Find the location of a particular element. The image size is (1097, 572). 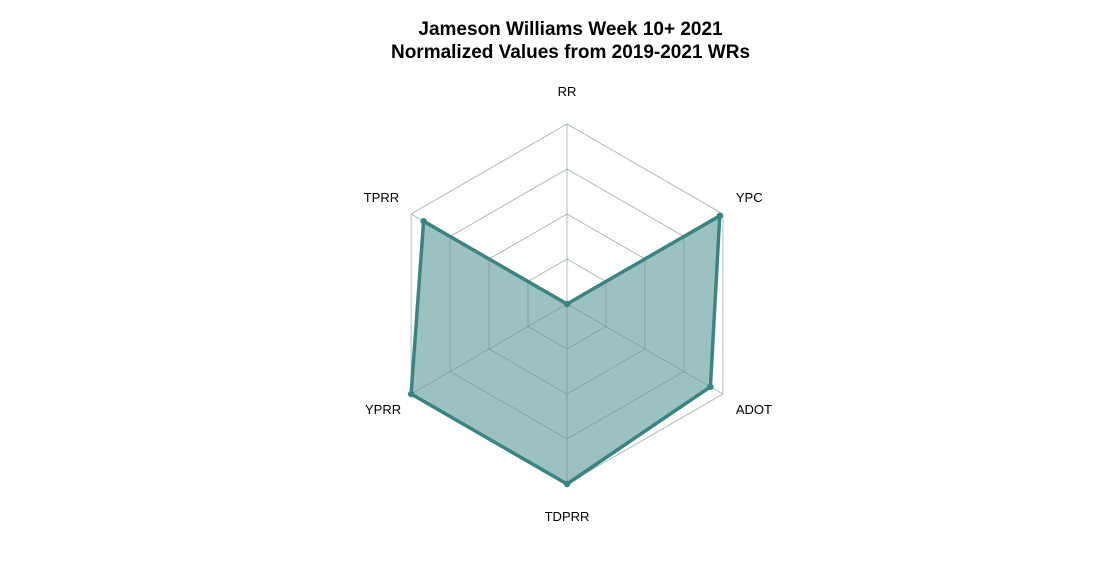

axis-label-tprr: TPRR is located at coordinates (381, 197).